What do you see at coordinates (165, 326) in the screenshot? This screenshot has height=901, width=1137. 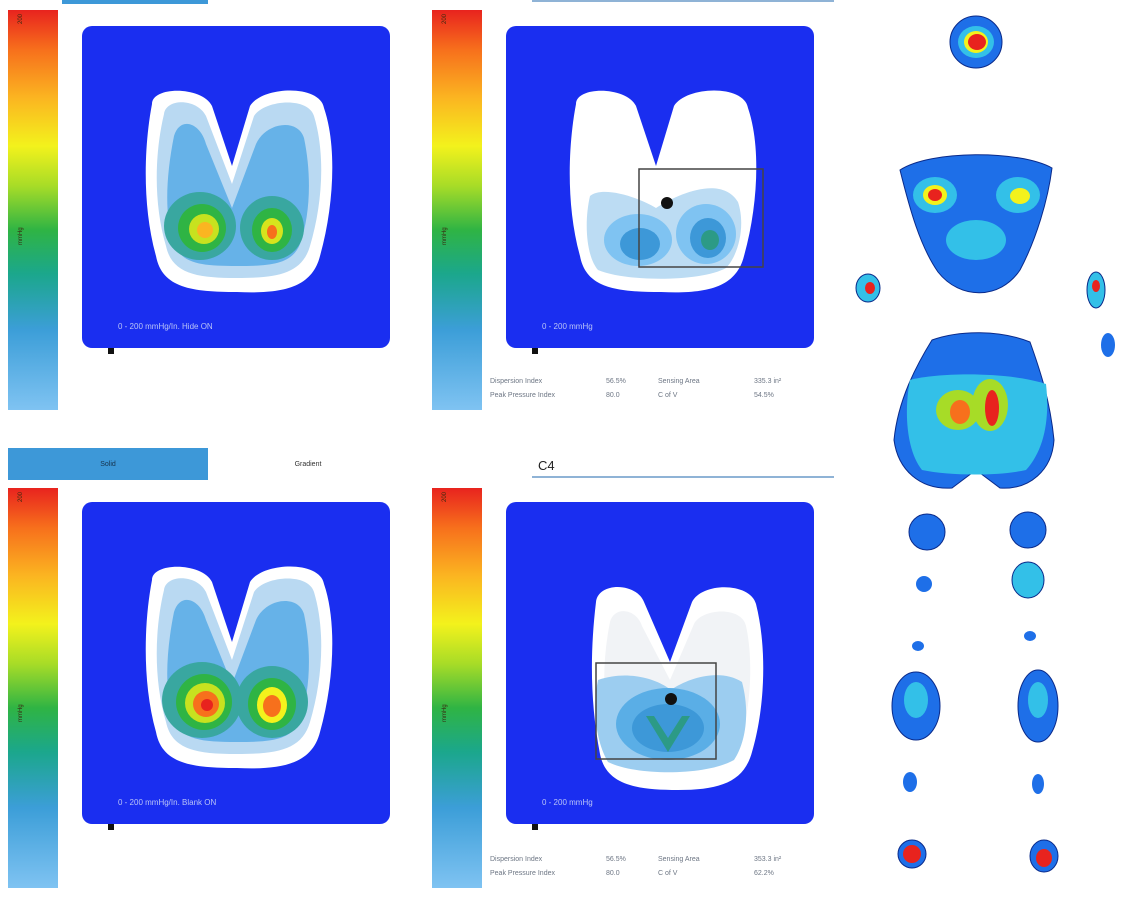 I see `map-caption: 0 - 200 mmHg/In. Hide ON` at bounding box center [165, 326].